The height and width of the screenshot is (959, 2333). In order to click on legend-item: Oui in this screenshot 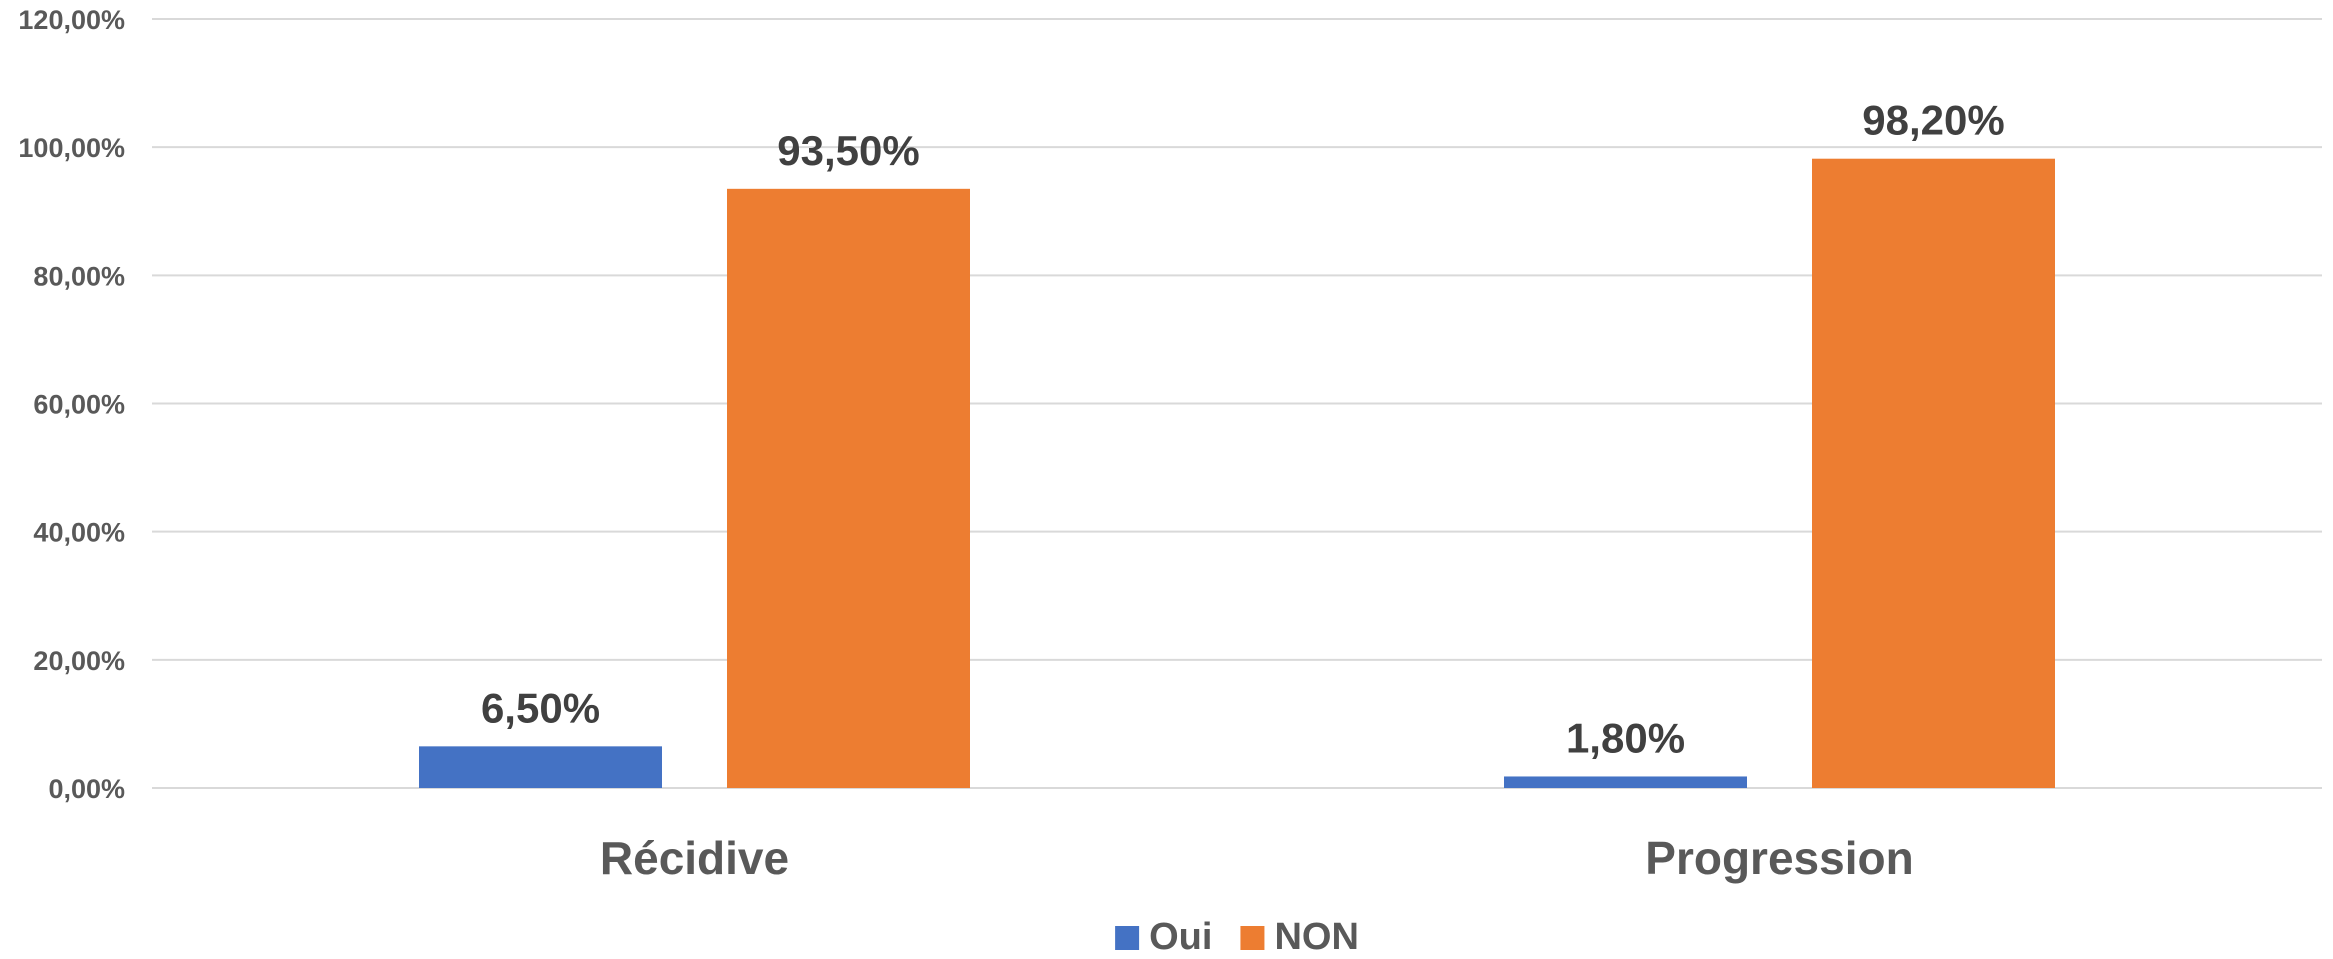, I will do `click(1163, 937)`.